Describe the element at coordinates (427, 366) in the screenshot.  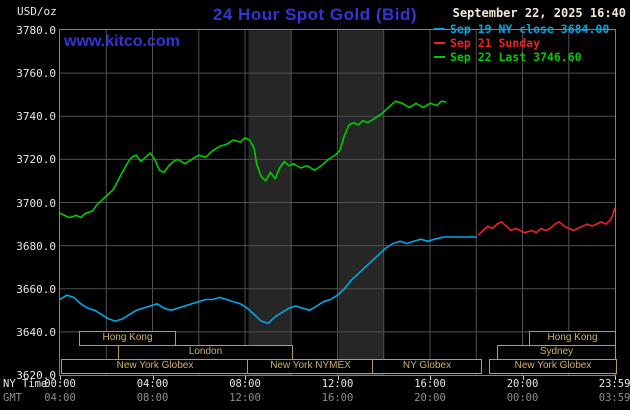
I see `session-box-ny-globex: NY Globex` at that location.